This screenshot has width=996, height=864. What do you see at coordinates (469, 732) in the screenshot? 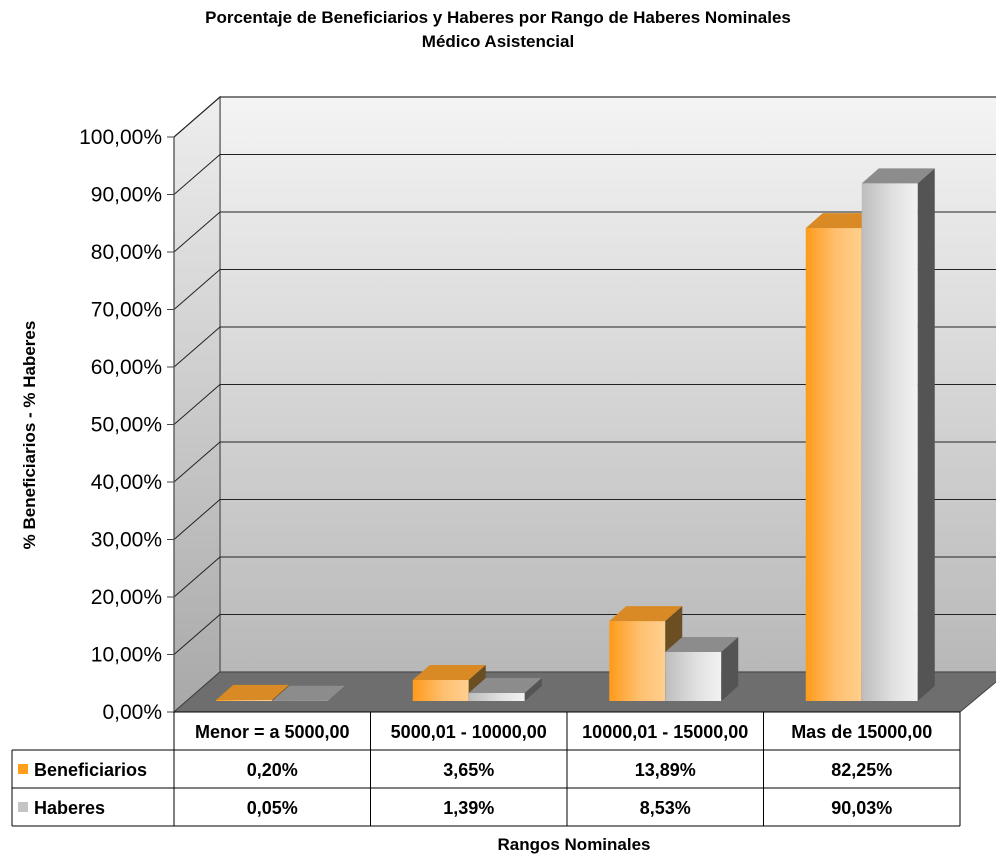
I see `x-tick-label: 5000,01 - 10000,00` at bounding box center [469, 732].